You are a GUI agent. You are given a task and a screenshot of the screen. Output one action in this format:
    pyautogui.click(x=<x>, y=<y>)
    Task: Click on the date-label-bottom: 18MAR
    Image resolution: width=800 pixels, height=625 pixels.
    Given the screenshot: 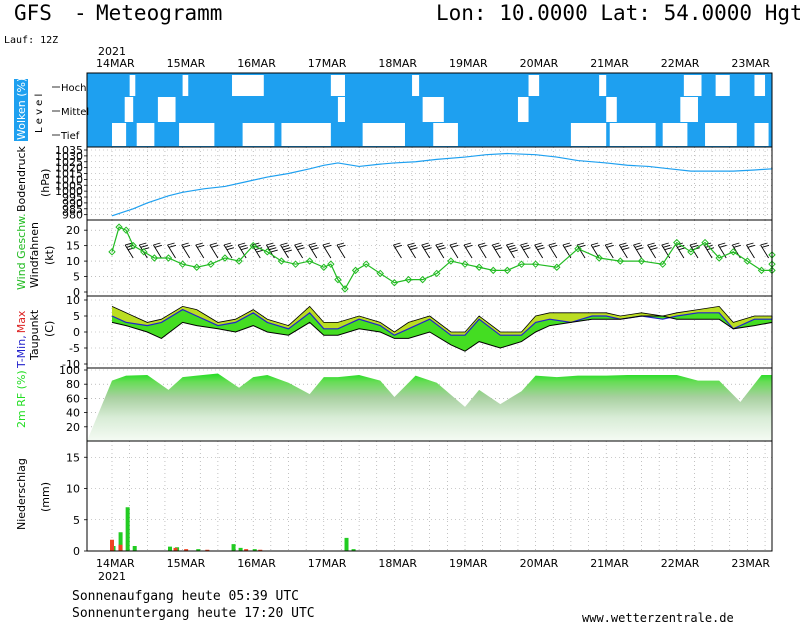 What is the action you would take?
    pyautogui.click(x=397, y=563)
    